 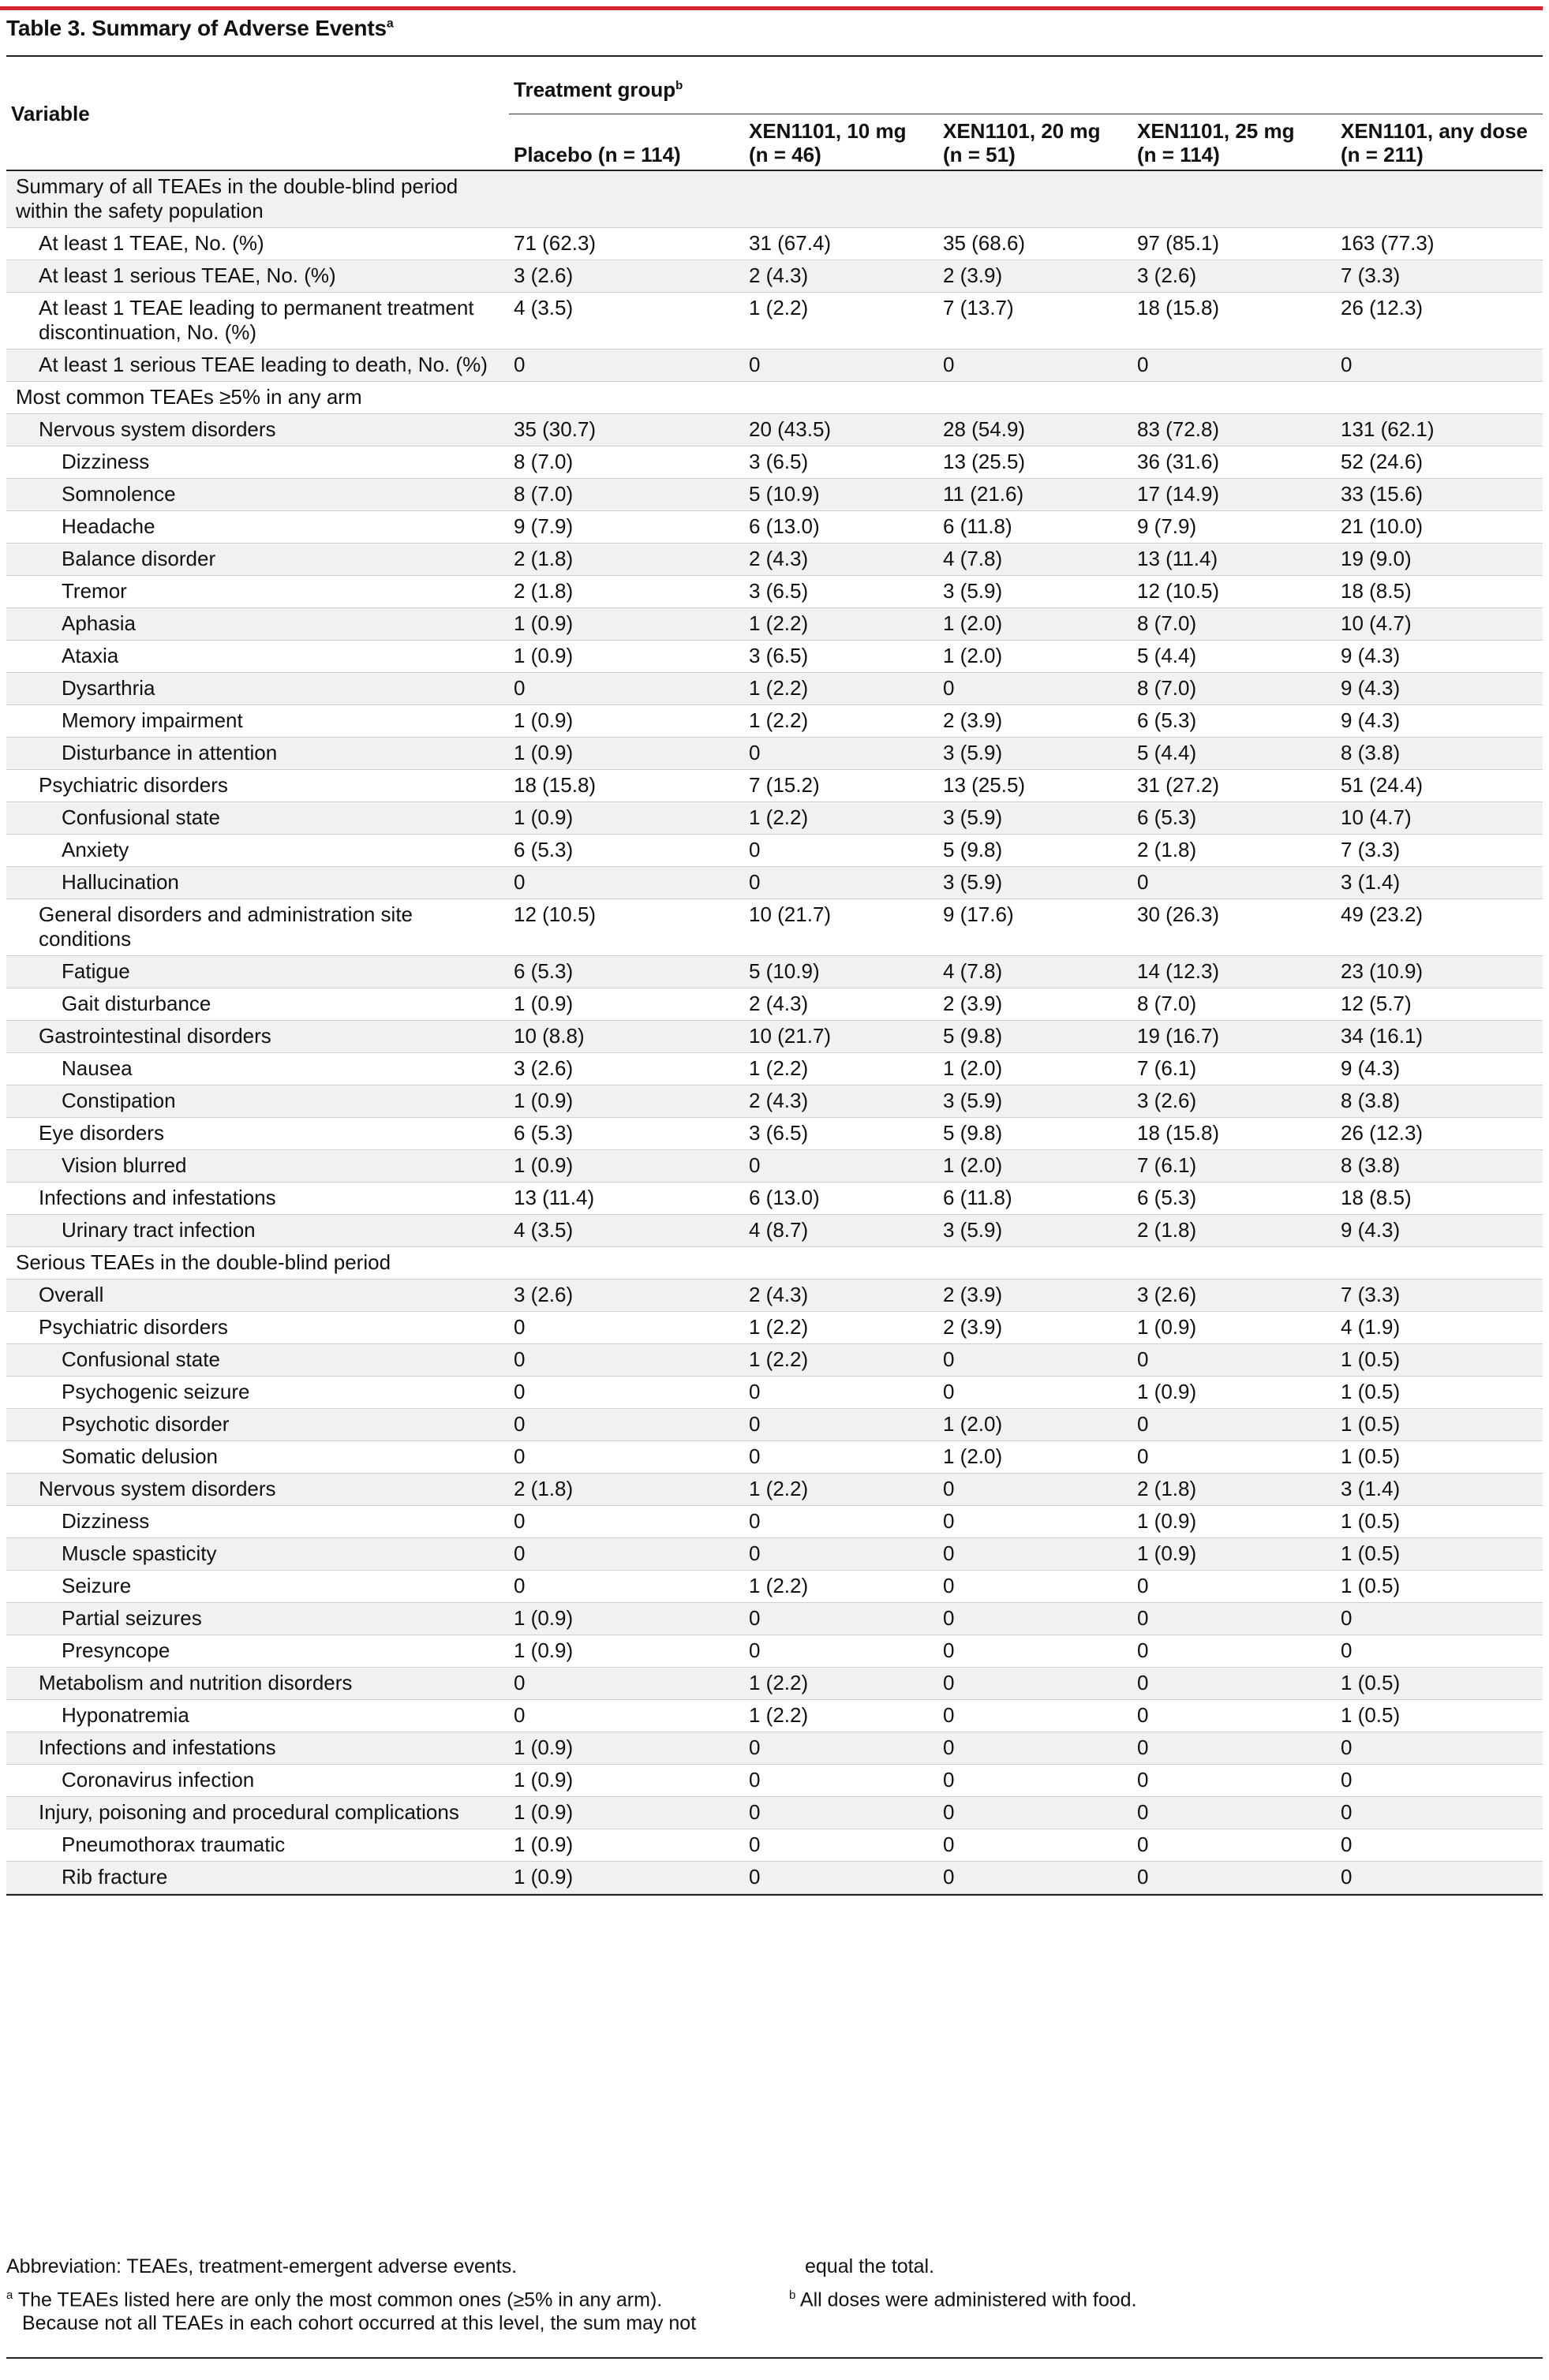 What do you see at coordinates (774, 1521) in the screenshot?
I see `table-row: Dizziness 0 0 0 1 (0.9) 1 (0.5)` at bounding box center [774, 1521].